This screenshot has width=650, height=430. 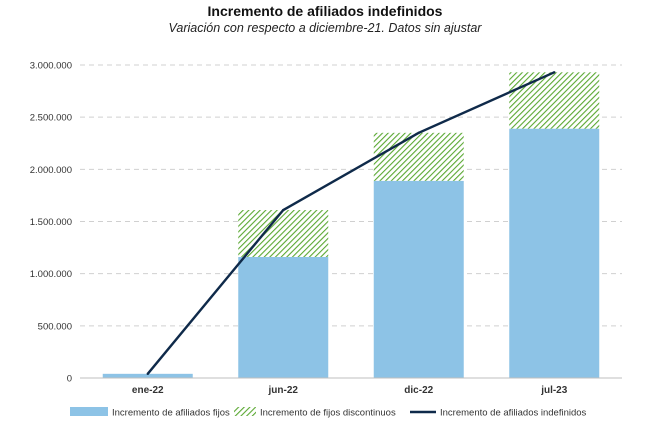 I want to click on legend-label: Incremento de afiliados indefinidos, so click(x=513, y=413).